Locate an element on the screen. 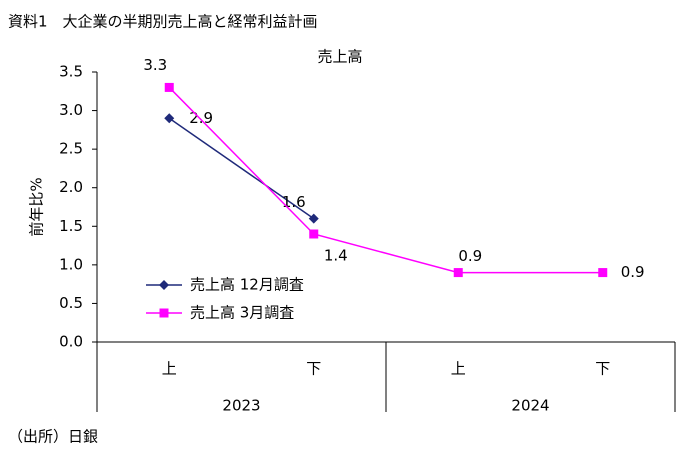  source: （出所）日銀 is located at coordinates (53, 437).